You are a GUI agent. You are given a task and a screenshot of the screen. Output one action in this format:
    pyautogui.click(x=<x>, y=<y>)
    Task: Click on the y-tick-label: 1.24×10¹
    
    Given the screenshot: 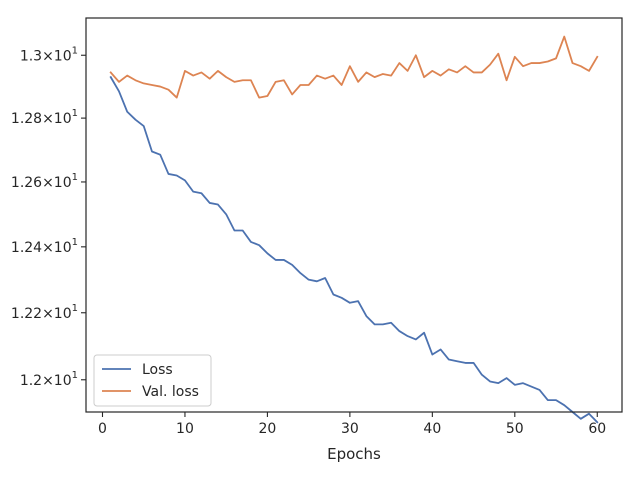 What is the action you would take?
    pyautogui.click(x=44, y=246)
    